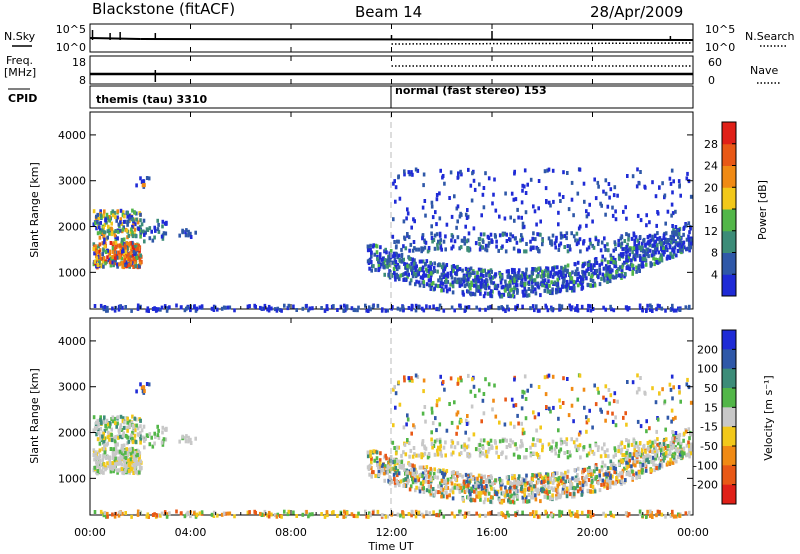  What do you see at coordinates (392, 532) in the screenshot?
I see `xtick-label: 12:00` at bounding box center [392, 532].